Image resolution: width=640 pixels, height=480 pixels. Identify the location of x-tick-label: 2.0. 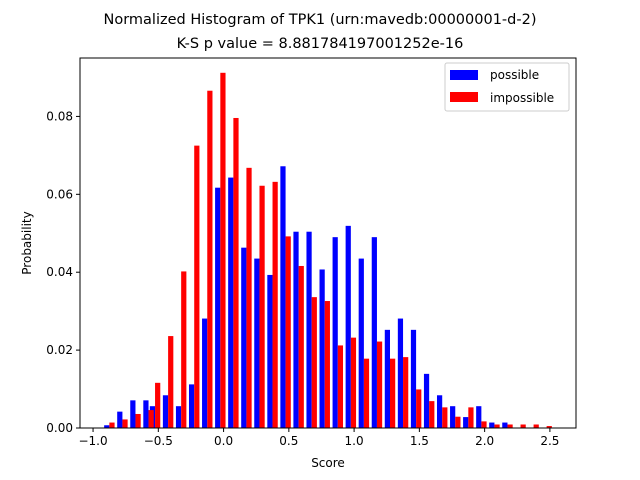
(484, 441).